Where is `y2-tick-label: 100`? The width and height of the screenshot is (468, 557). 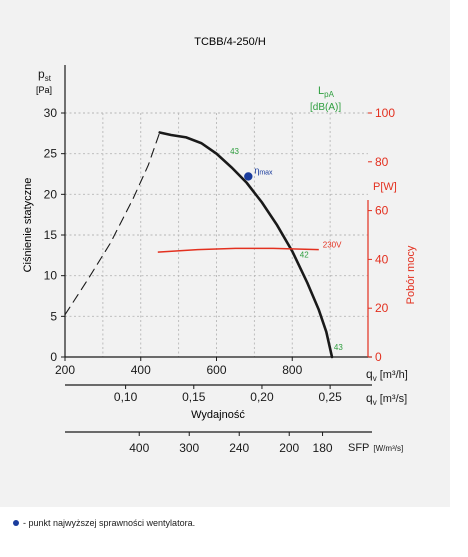
y2-tick-label: 100 is located at coordinates (385, 113).